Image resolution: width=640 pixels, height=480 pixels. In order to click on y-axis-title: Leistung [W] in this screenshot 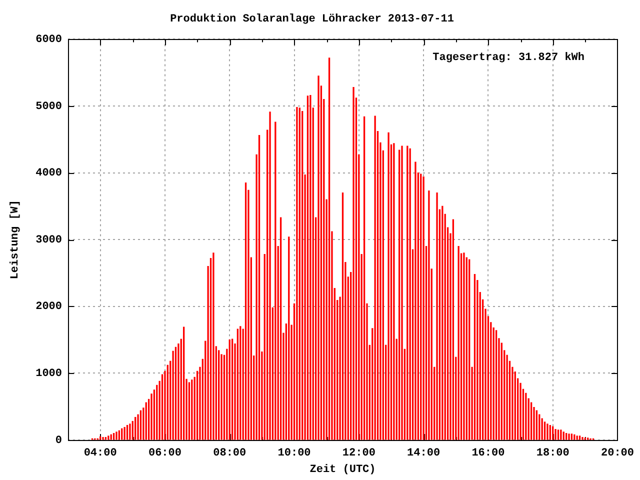, I will do `click(15, 240)`.